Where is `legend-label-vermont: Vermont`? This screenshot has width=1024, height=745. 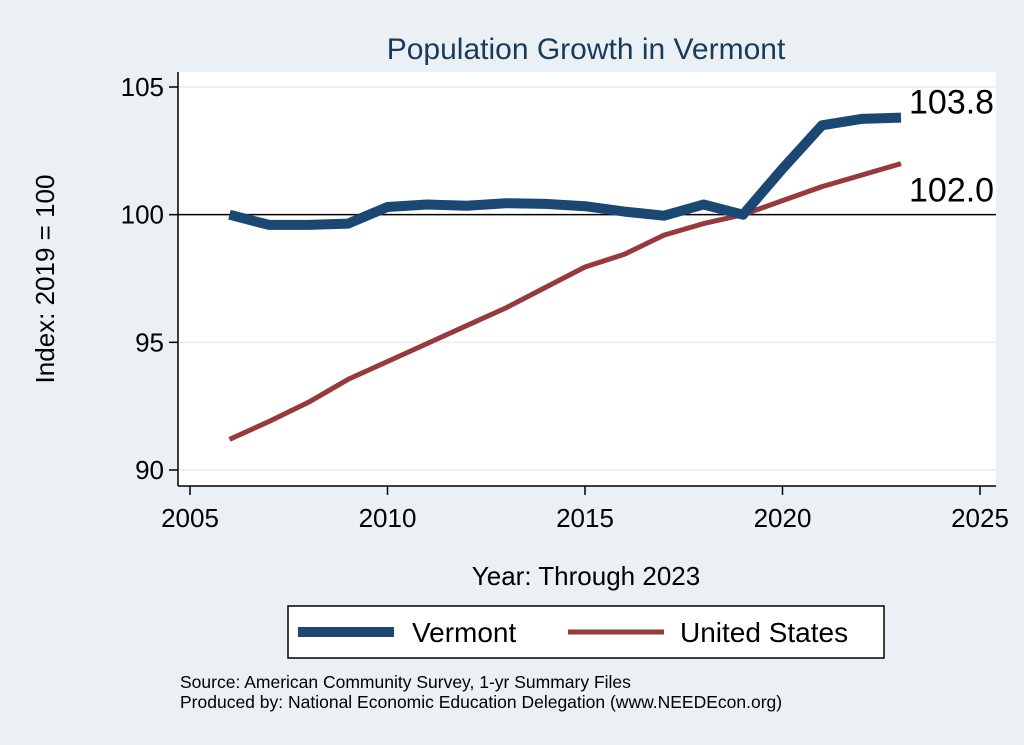 legend-label-vermont: Vermont is located at coordinates (464, 632).